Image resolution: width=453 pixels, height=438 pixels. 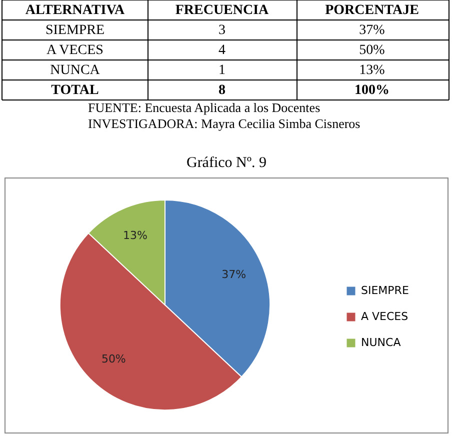 I want to click on text: 4, so click(x=222, y=50).